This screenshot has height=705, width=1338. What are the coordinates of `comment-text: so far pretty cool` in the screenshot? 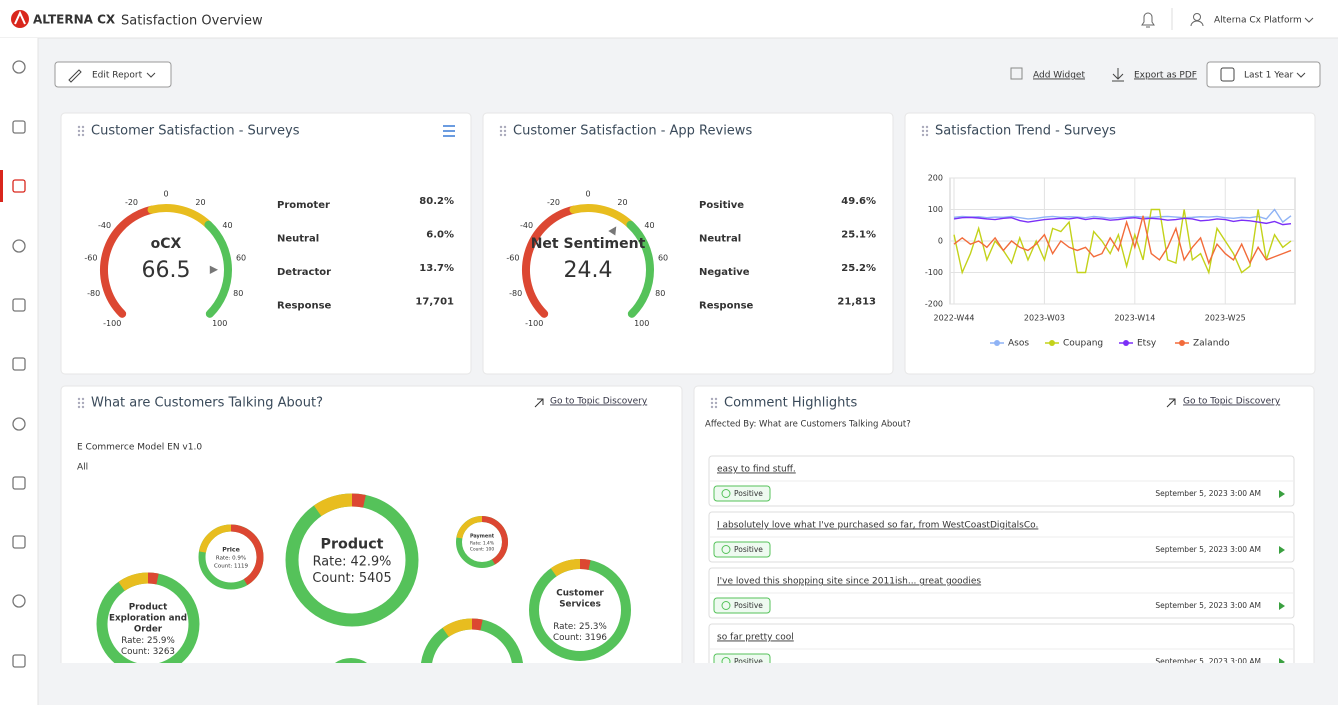 It's located at (755, 638).